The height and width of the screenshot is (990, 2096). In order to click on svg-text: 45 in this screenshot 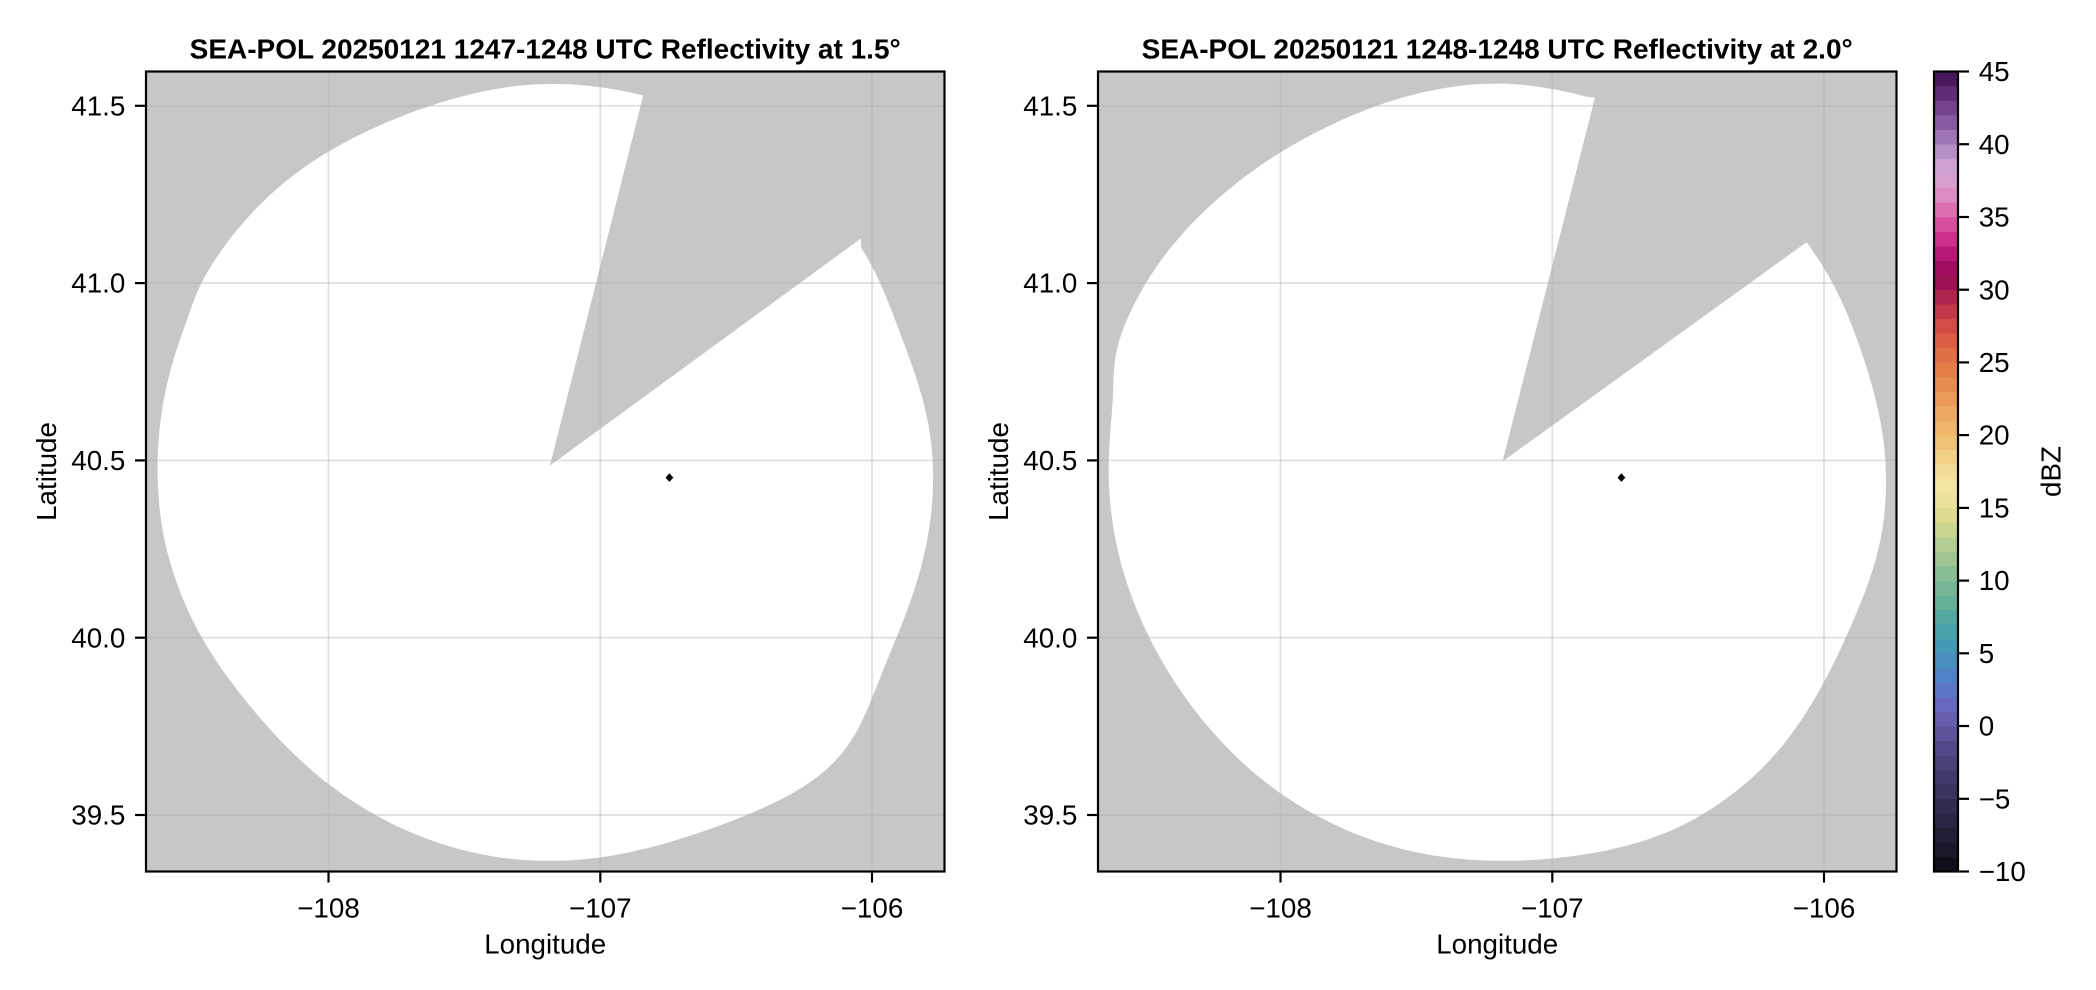, I will do `click(1994, 71)`.